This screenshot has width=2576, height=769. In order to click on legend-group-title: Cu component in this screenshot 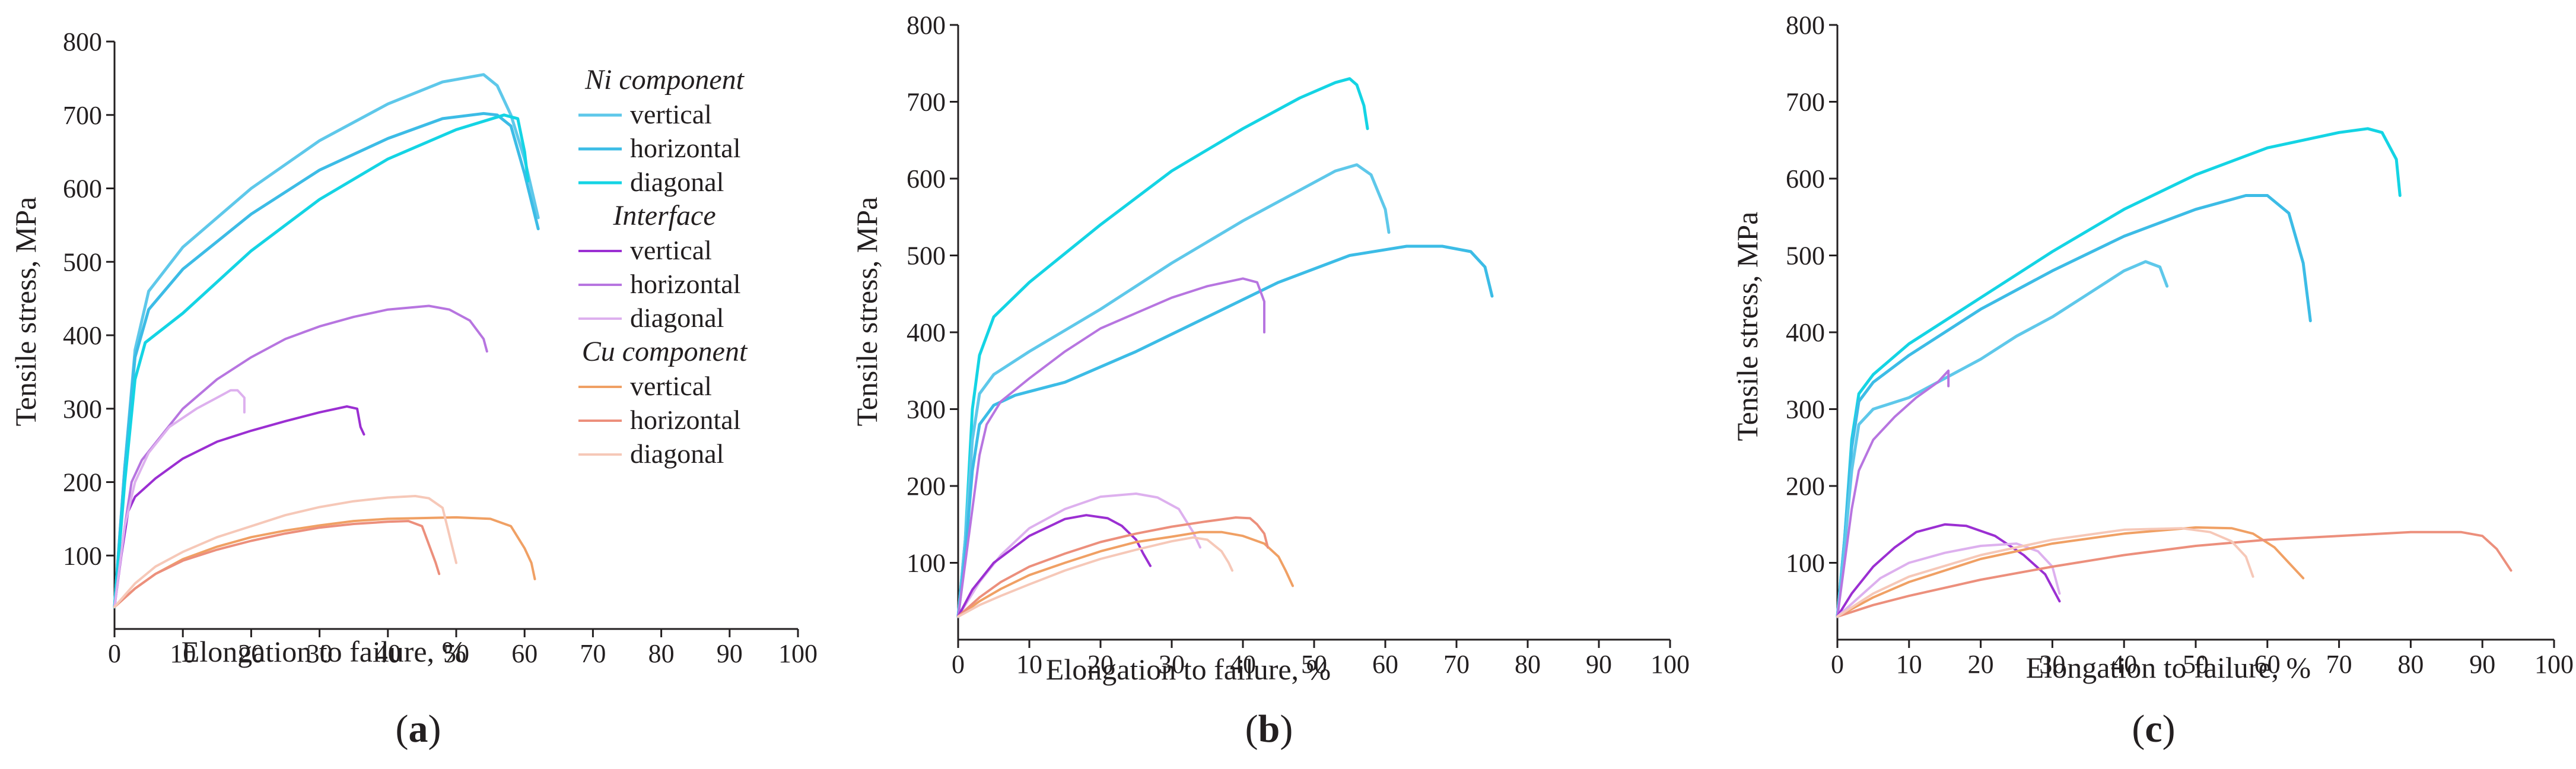, I will do `click(665, 351)`.